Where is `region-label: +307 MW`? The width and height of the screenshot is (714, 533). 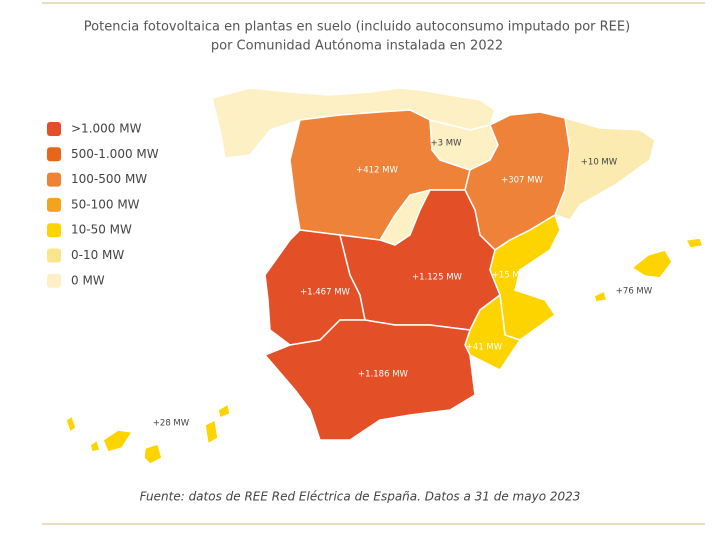 region-label: +307 MW is located at coordinates (522, 181).